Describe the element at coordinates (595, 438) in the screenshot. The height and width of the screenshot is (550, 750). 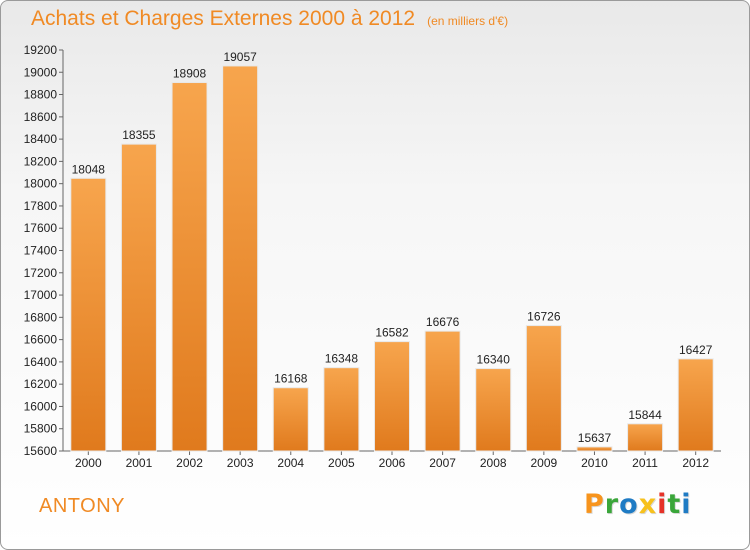
I see `value-label-2010: 15637` at that location.